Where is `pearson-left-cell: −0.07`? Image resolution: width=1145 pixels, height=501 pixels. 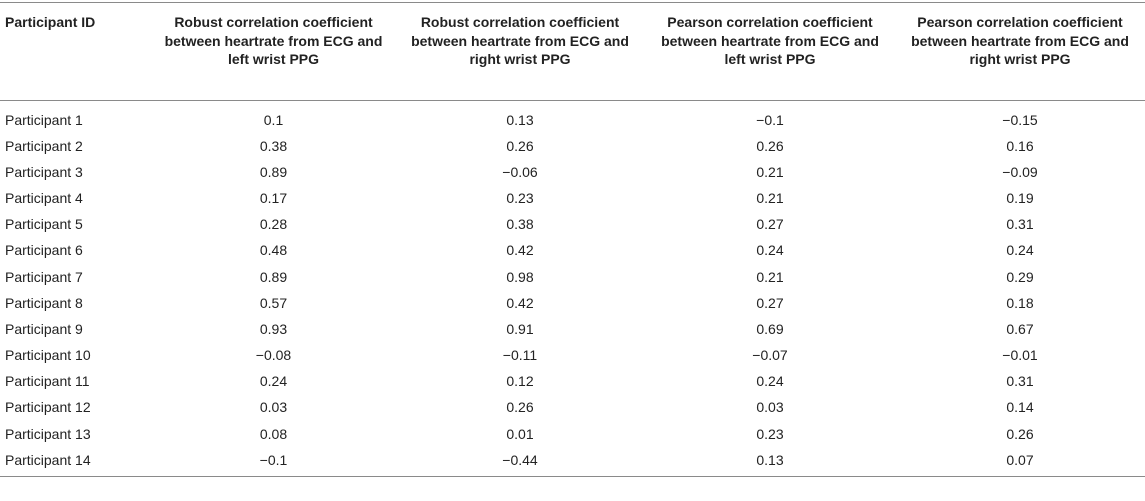 pearson-left-cell: −0.07 is located at coordinates (770, 355).